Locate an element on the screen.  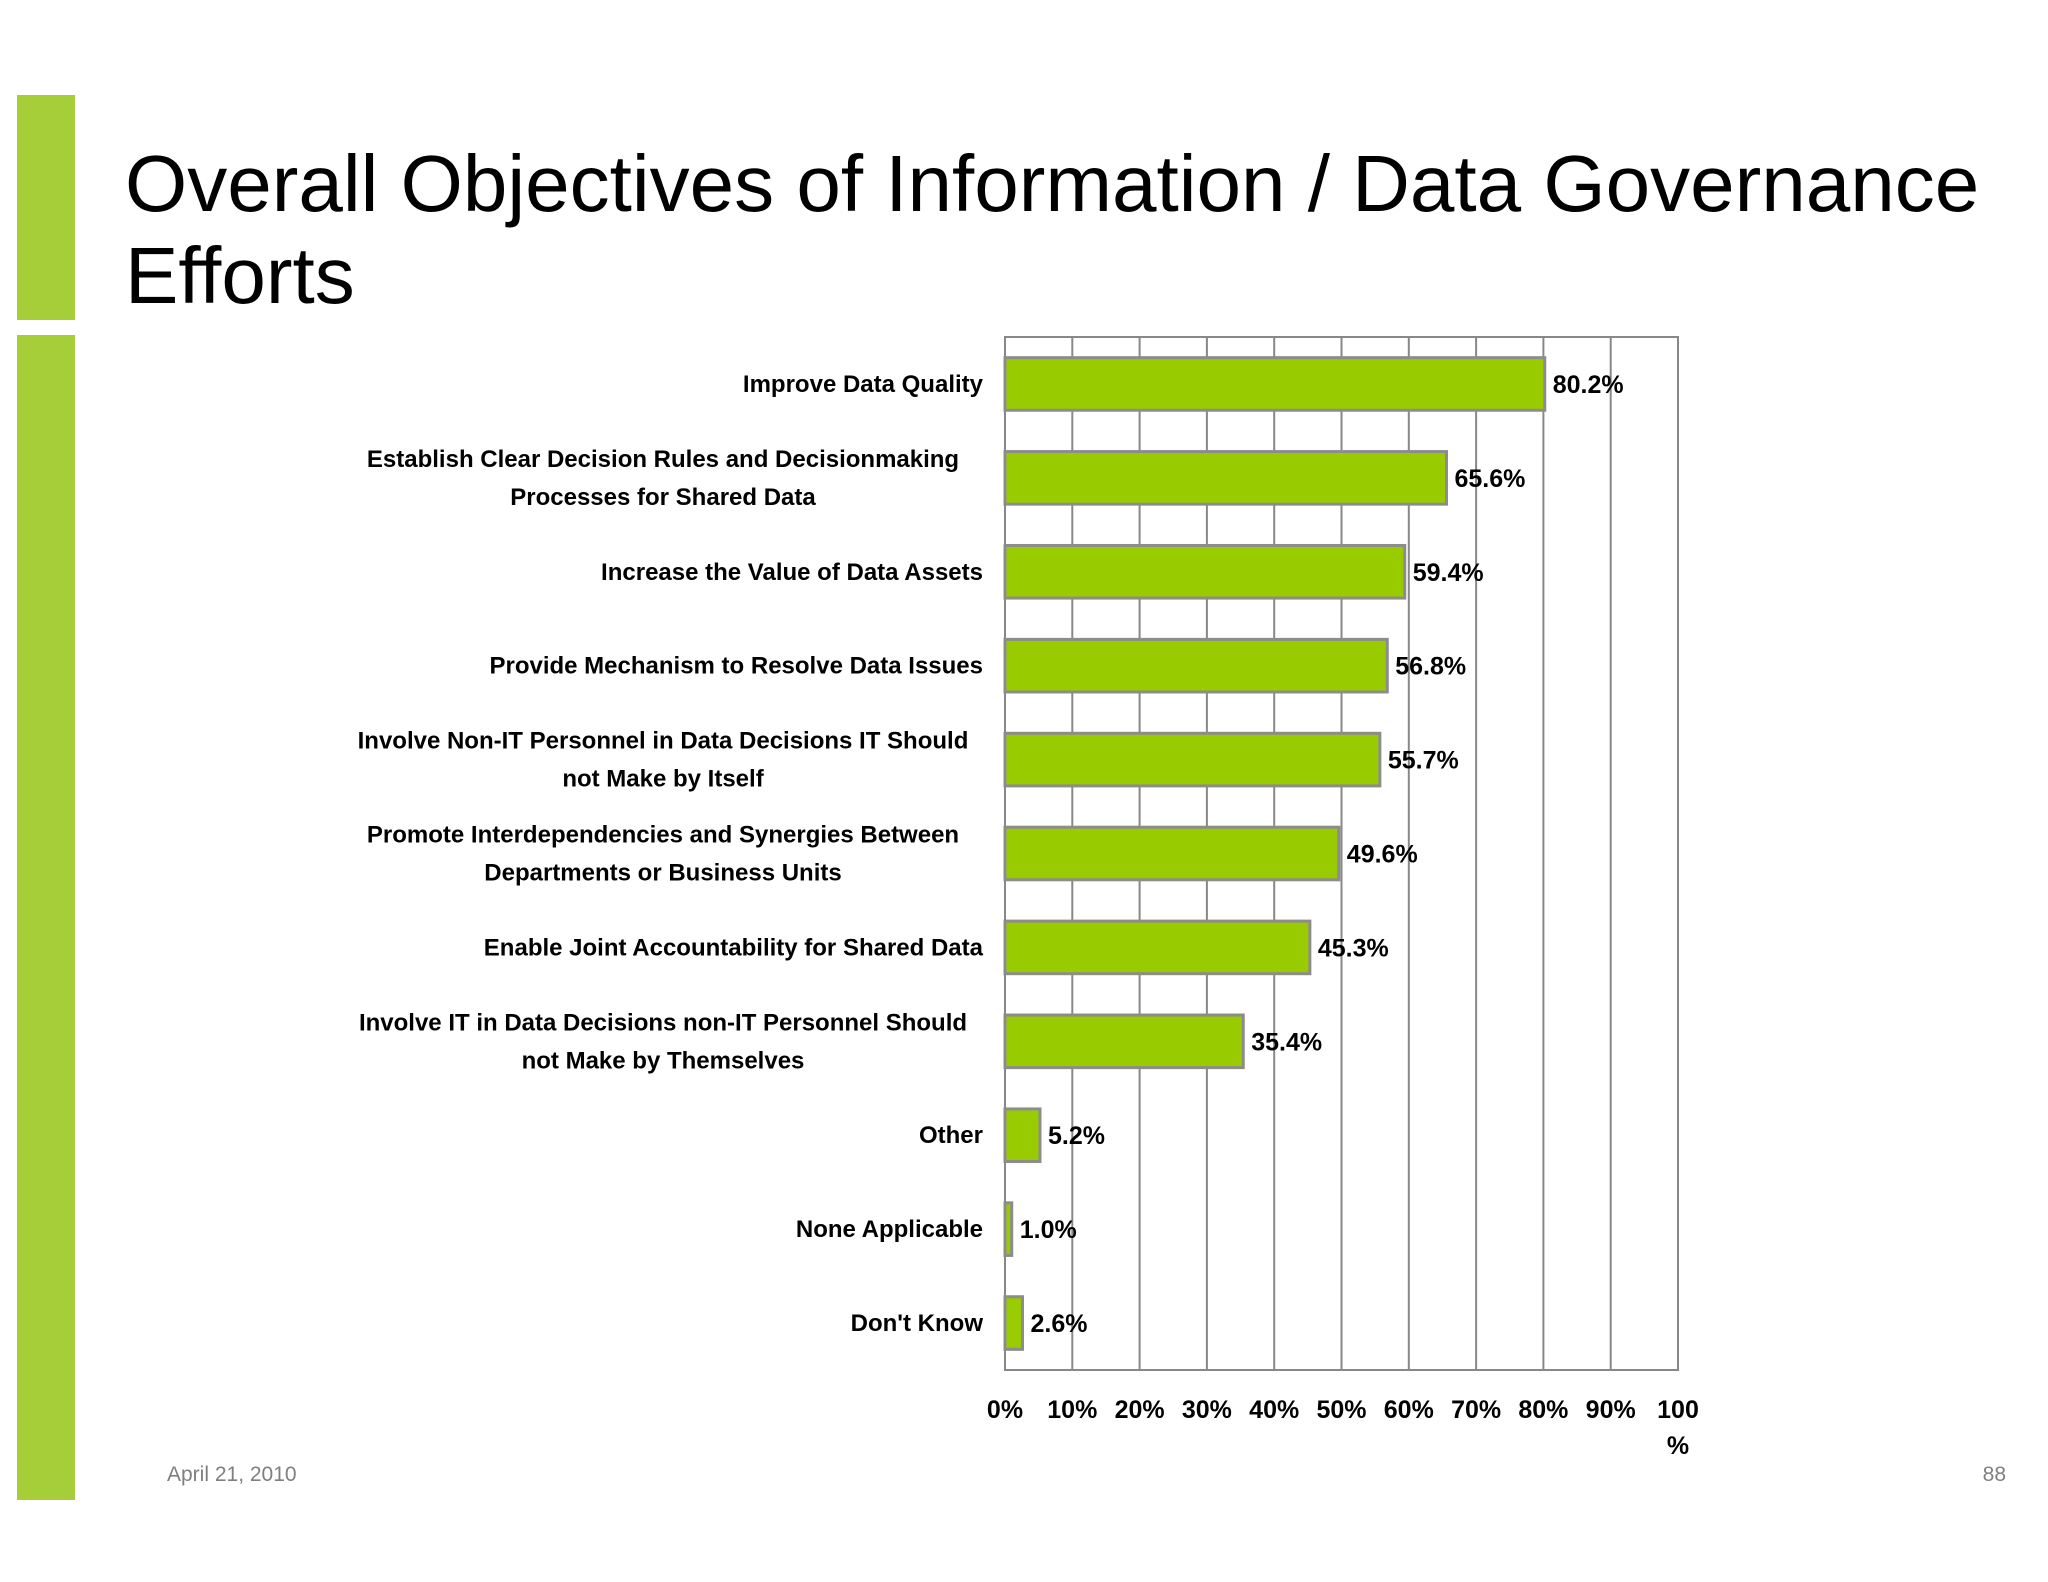
data-label: 56.8% is located at coordinates (1430, 667).